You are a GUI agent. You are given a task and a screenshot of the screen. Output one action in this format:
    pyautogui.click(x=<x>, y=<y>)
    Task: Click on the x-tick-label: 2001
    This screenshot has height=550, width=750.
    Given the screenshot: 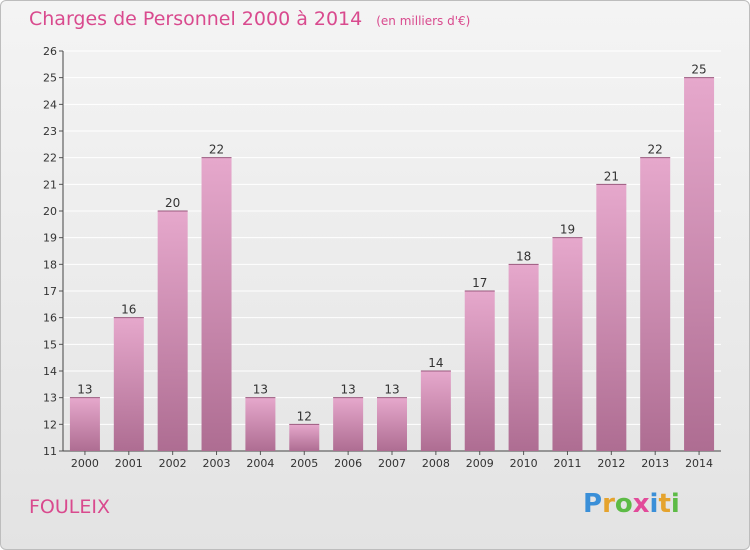 What is the action you would take?
    pyautogui.click(x=129, y=463)
    